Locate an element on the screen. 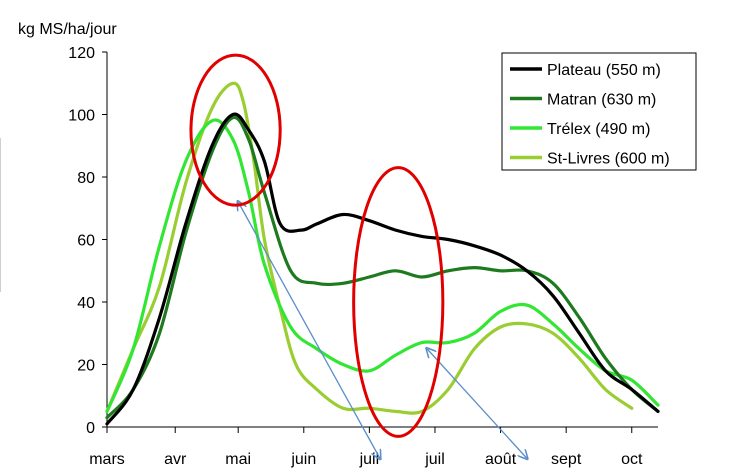 This screenshot has height=475, width=736. y-tick-label: 120 is located at coordinates (81, 53).